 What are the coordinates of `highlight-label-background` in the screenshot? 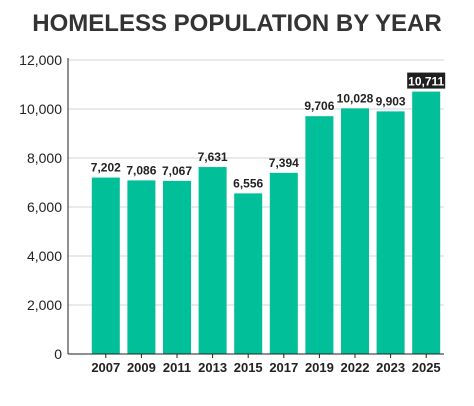 It's located at (426, 80).